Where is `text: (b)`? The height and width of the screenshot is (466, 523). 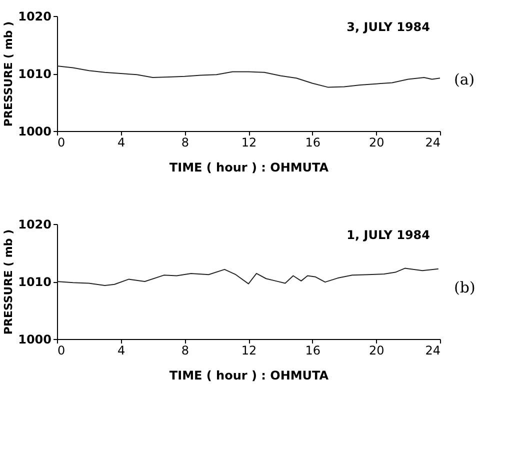 text: (b) is located at coordinates (465, 287).